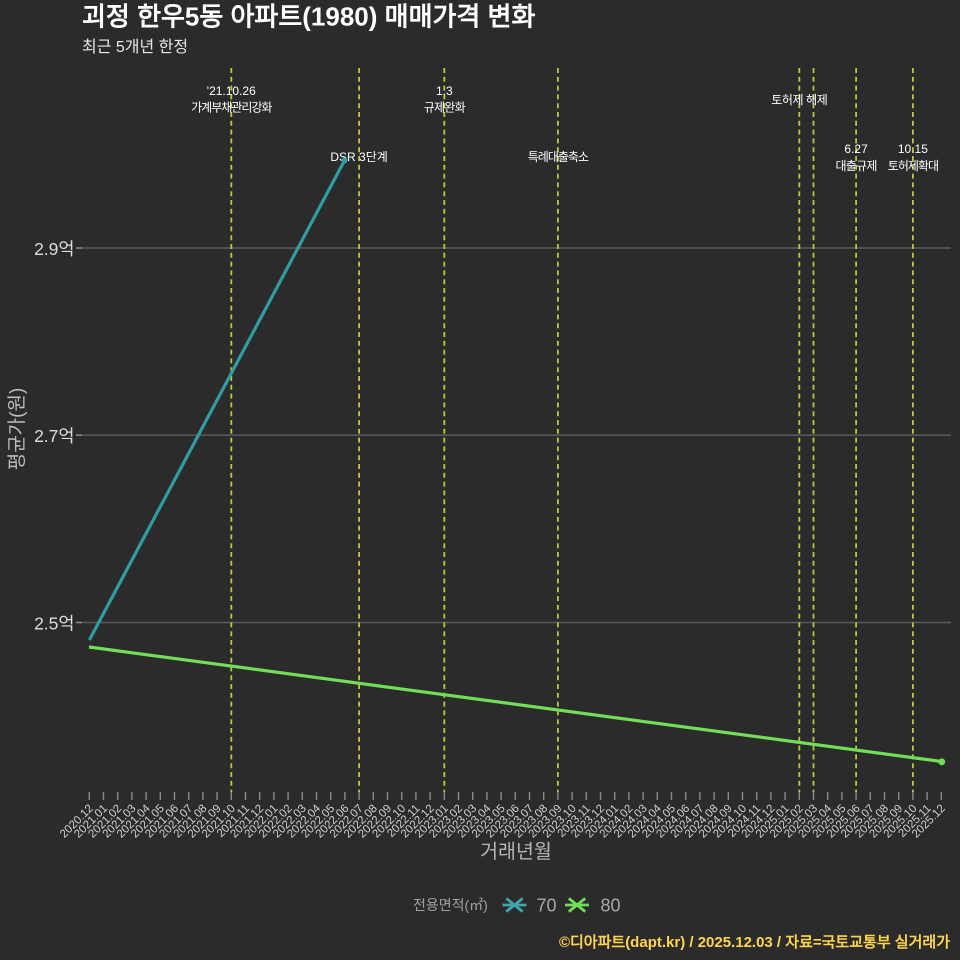 Image resolution: width=960 pixels, height=960 pixels. Describe the element at coordinates (231, 91) in the screenshot. I see `svg-text: '21.10.26` at that location.